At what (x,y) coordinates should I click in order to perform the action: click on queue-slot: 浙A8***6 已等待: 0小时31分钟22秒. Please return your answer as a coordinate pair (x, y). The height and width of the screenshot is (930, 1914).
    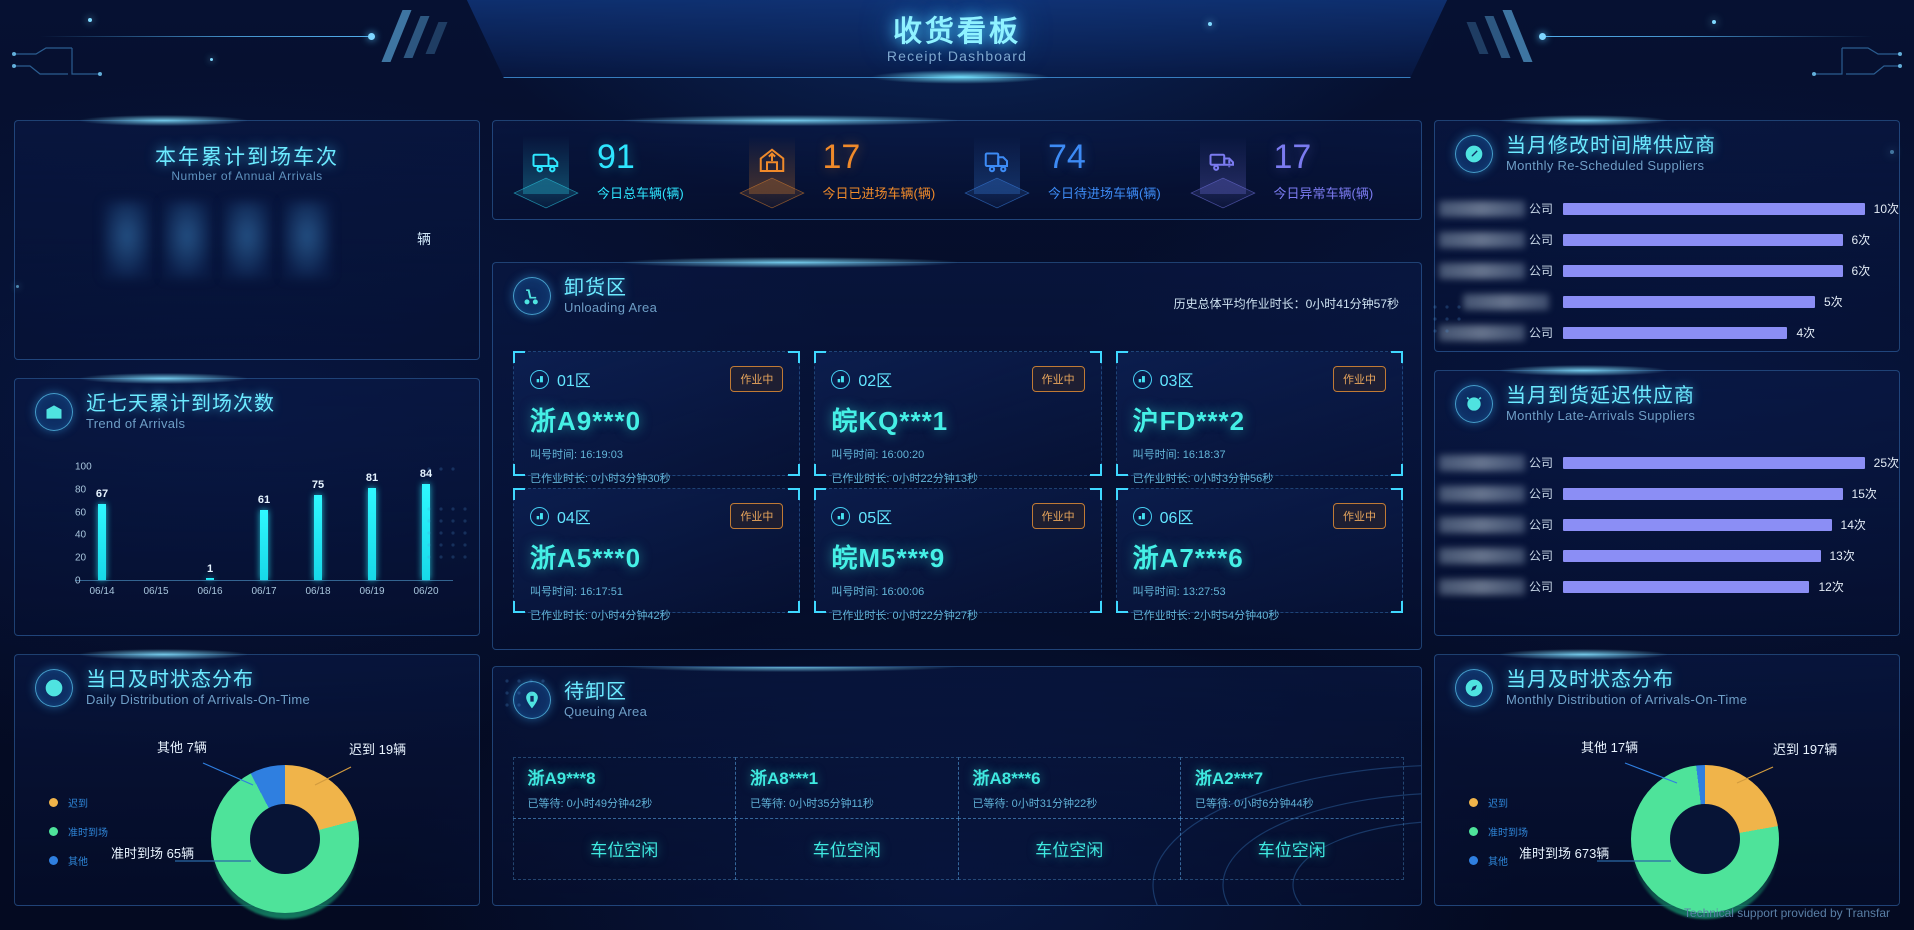
    Looking at the image, I should click on (1069, 787).